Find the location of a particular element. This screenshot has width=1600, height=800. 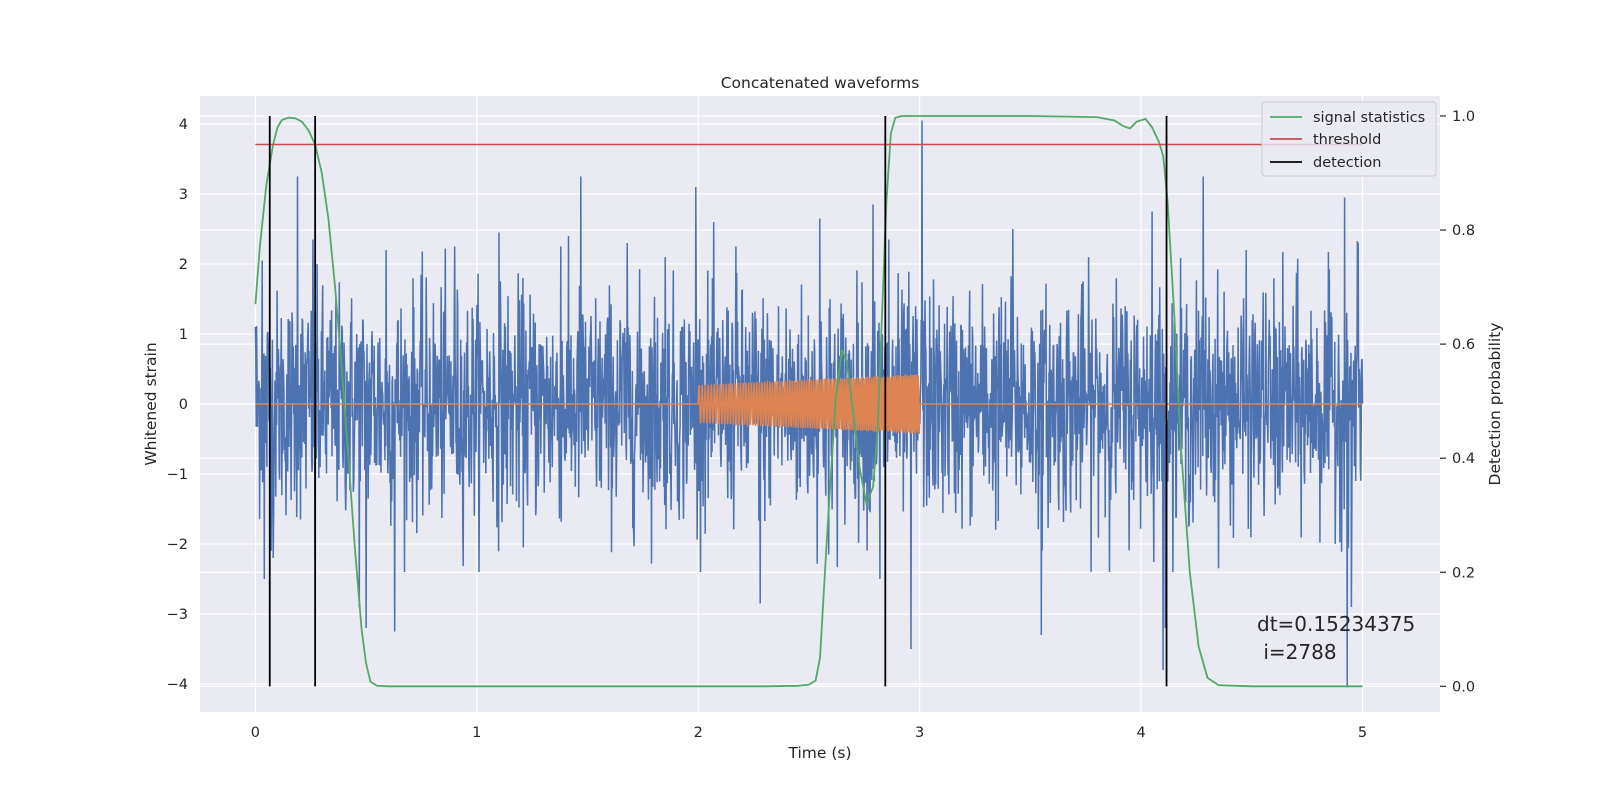

y2-tick-label: 0.4 is located at coordinates (1463, 459).